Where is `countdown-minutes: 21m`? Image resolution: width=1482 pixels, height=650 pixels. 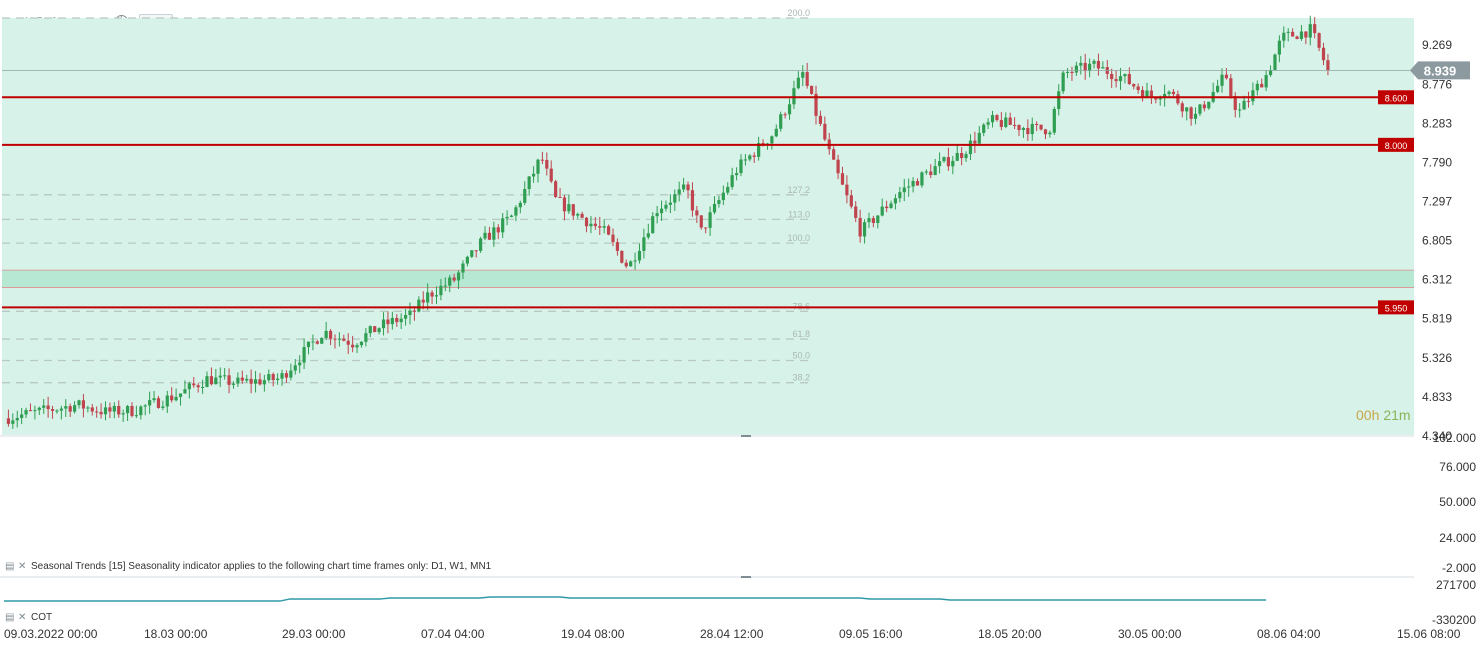
countdown-minutes: 21m is located at coordinates (1396, 415).